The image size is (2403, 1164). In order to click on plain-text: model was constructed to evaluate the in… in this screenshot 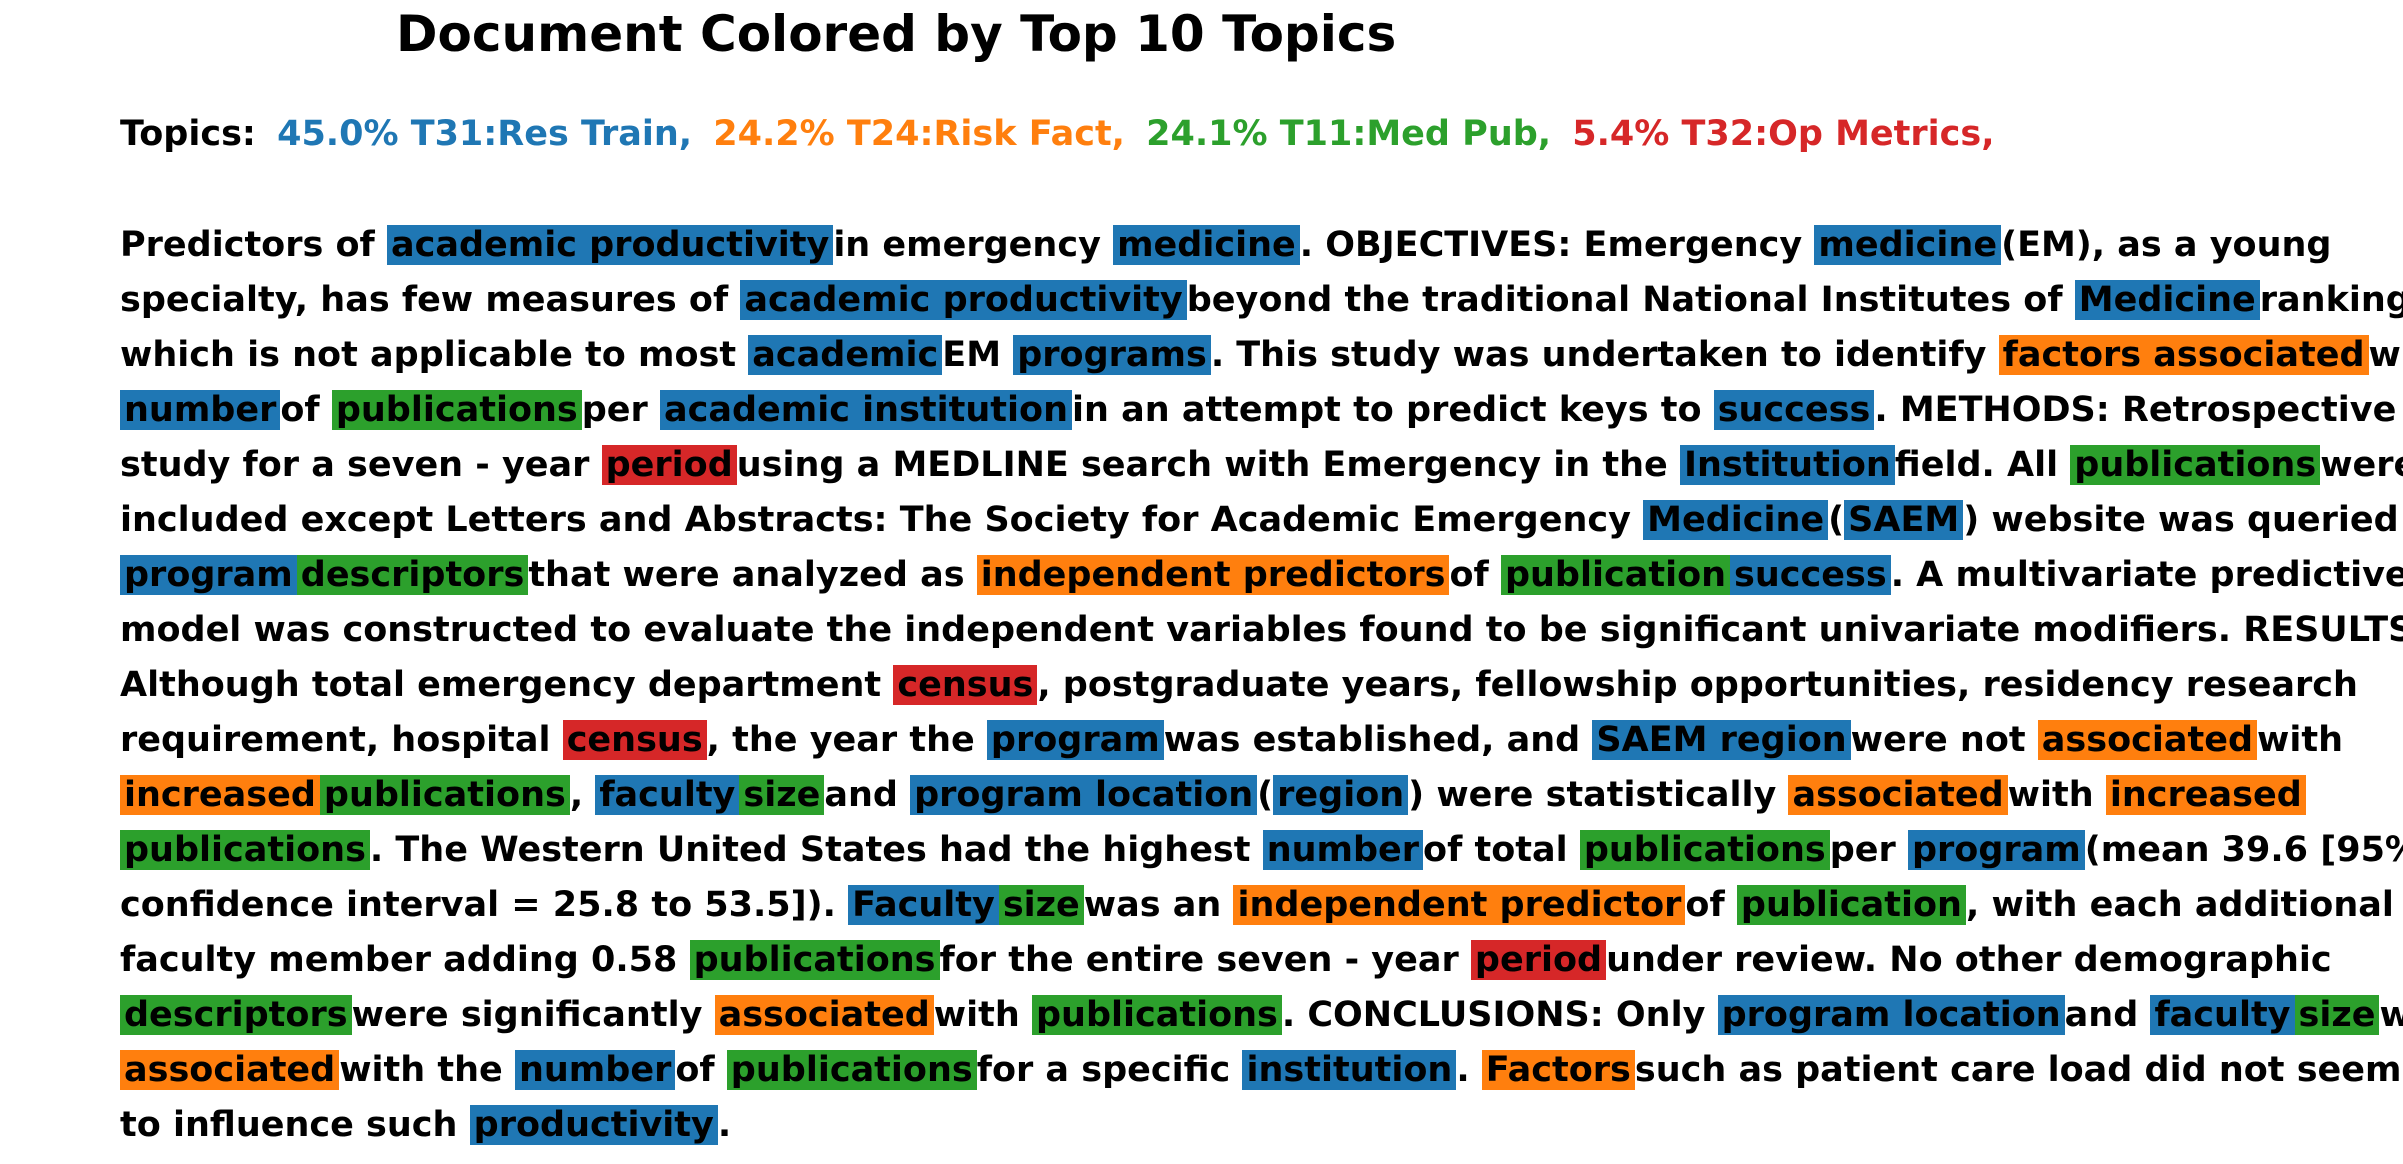, I will do `click(1261, 630)`.